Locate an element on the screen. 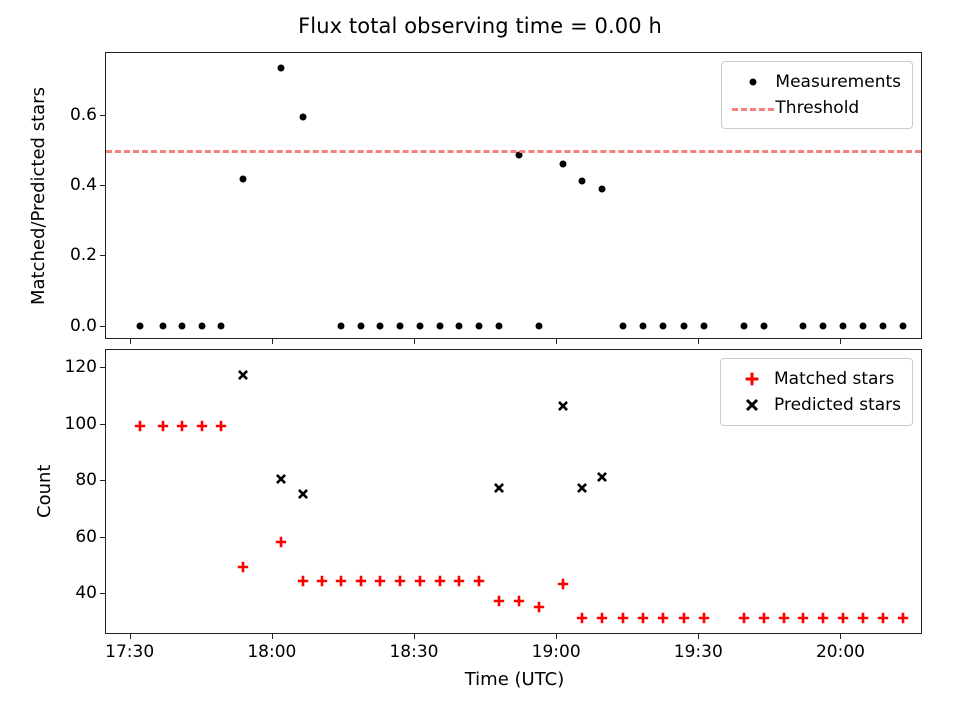 This screenshot has height=720, width=960. dot-marker-icon is located at coordinates (753, 82).